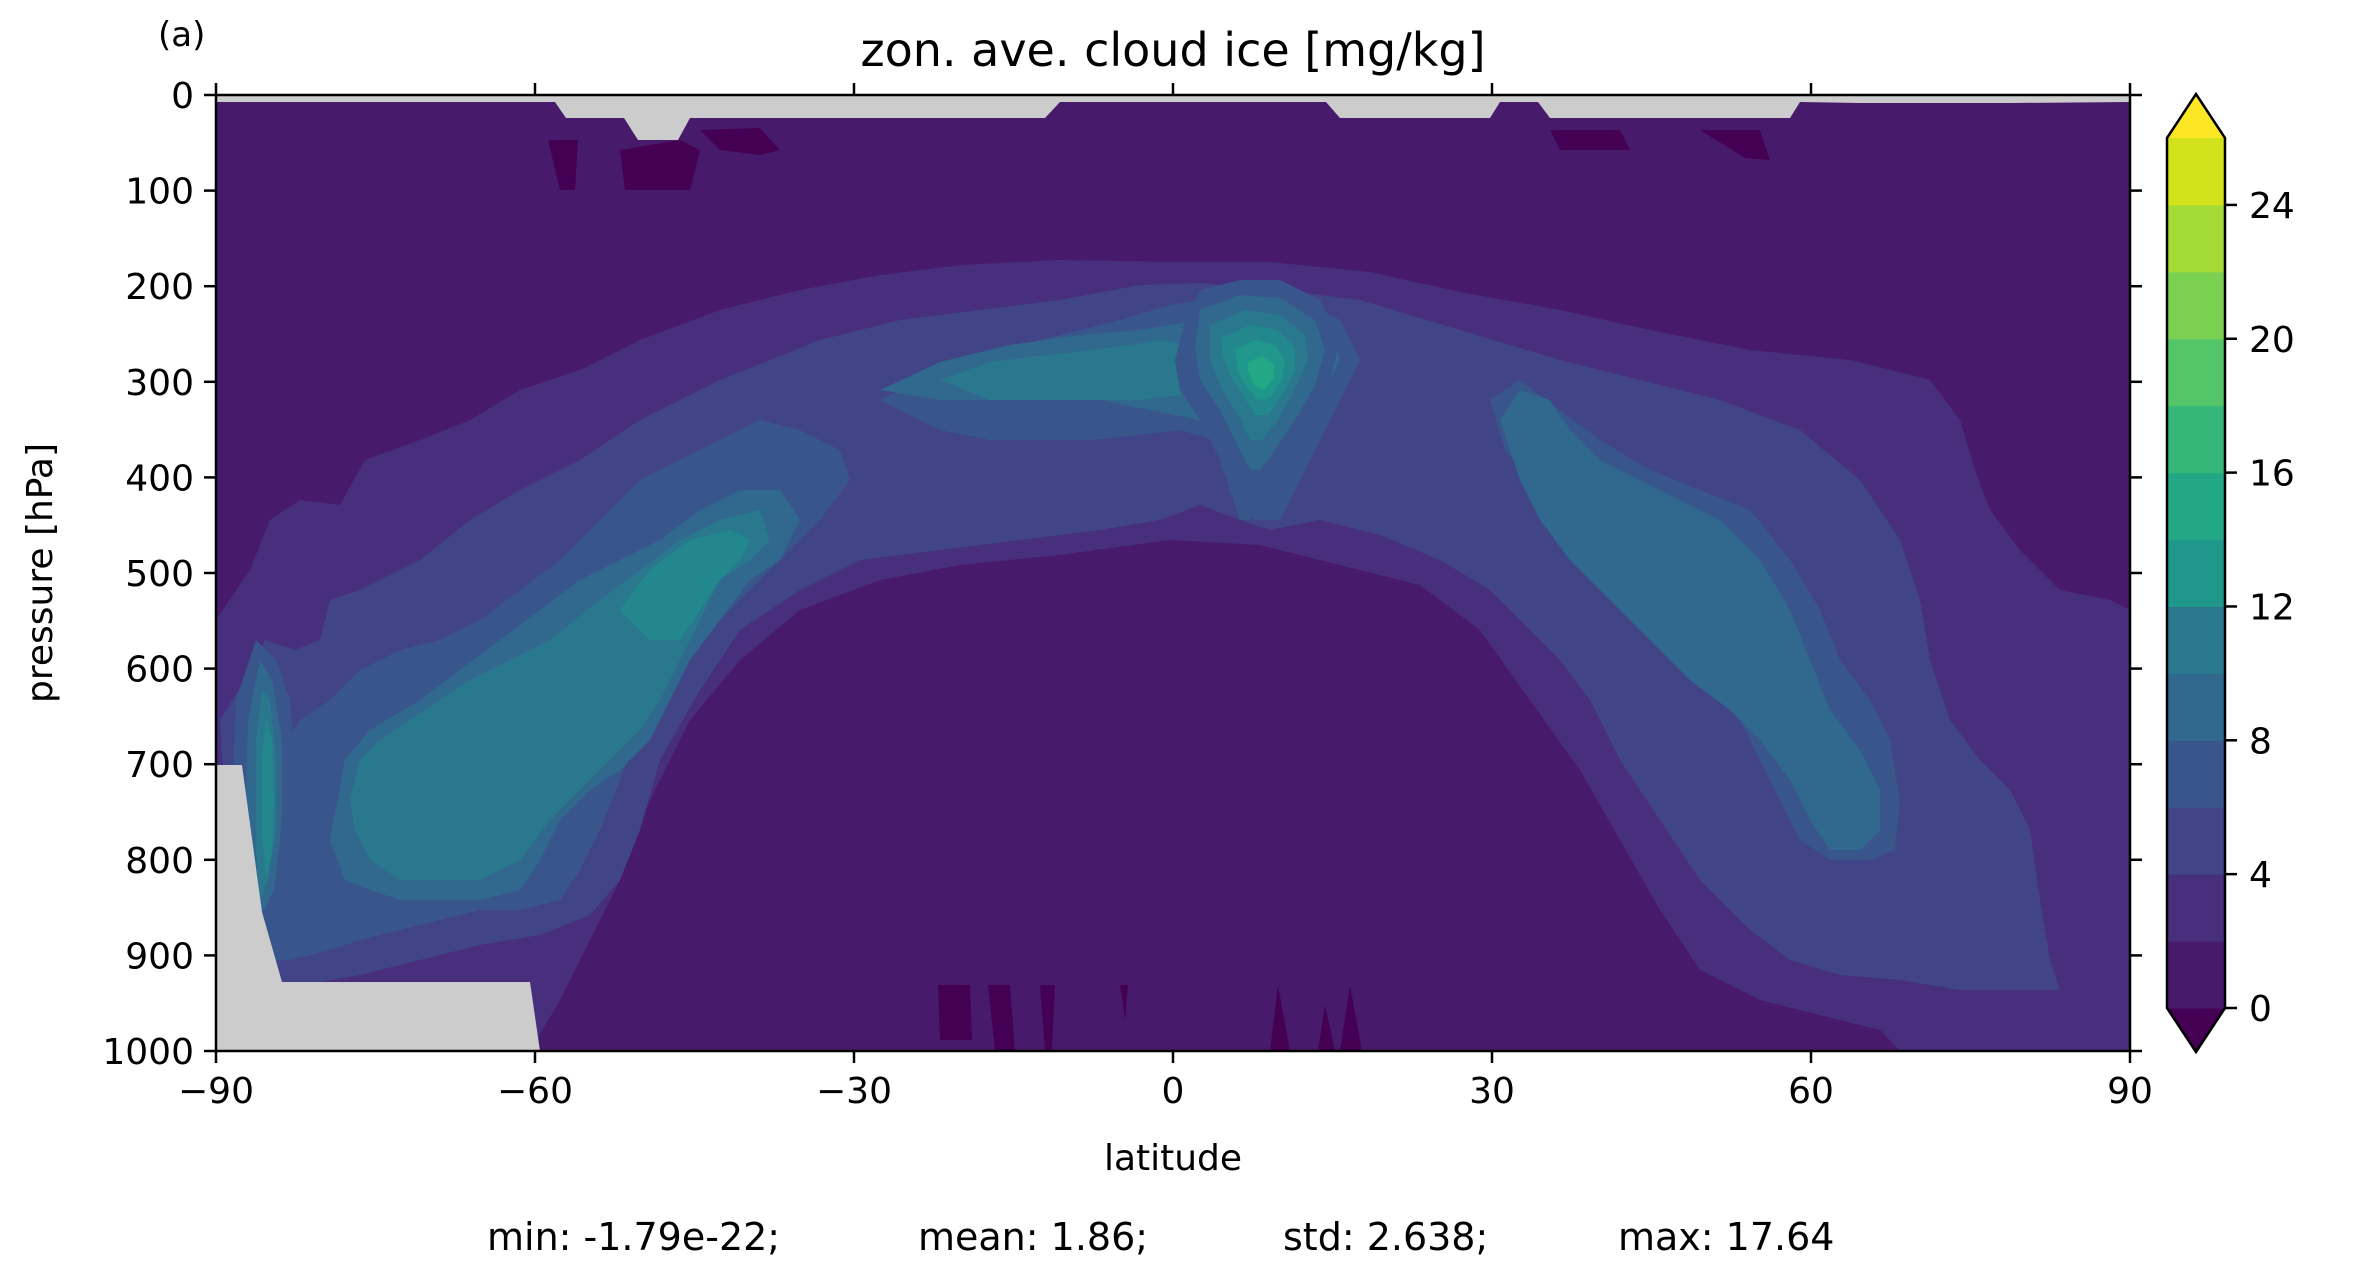 This screenshot has height=1263, width=2362. Describe the element at coordinates (159, 478) in the screenshot. I see `y-tick-label: 400` at that location.